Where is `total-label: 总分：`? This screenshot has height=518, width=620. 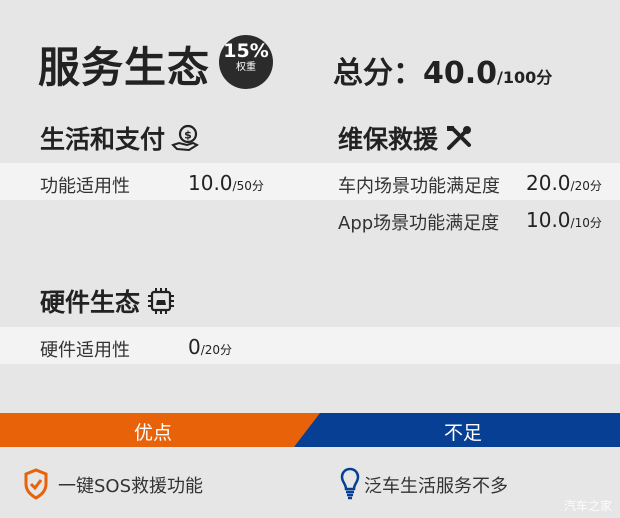
total-label: 总分： is located at coordinates (378, 73).